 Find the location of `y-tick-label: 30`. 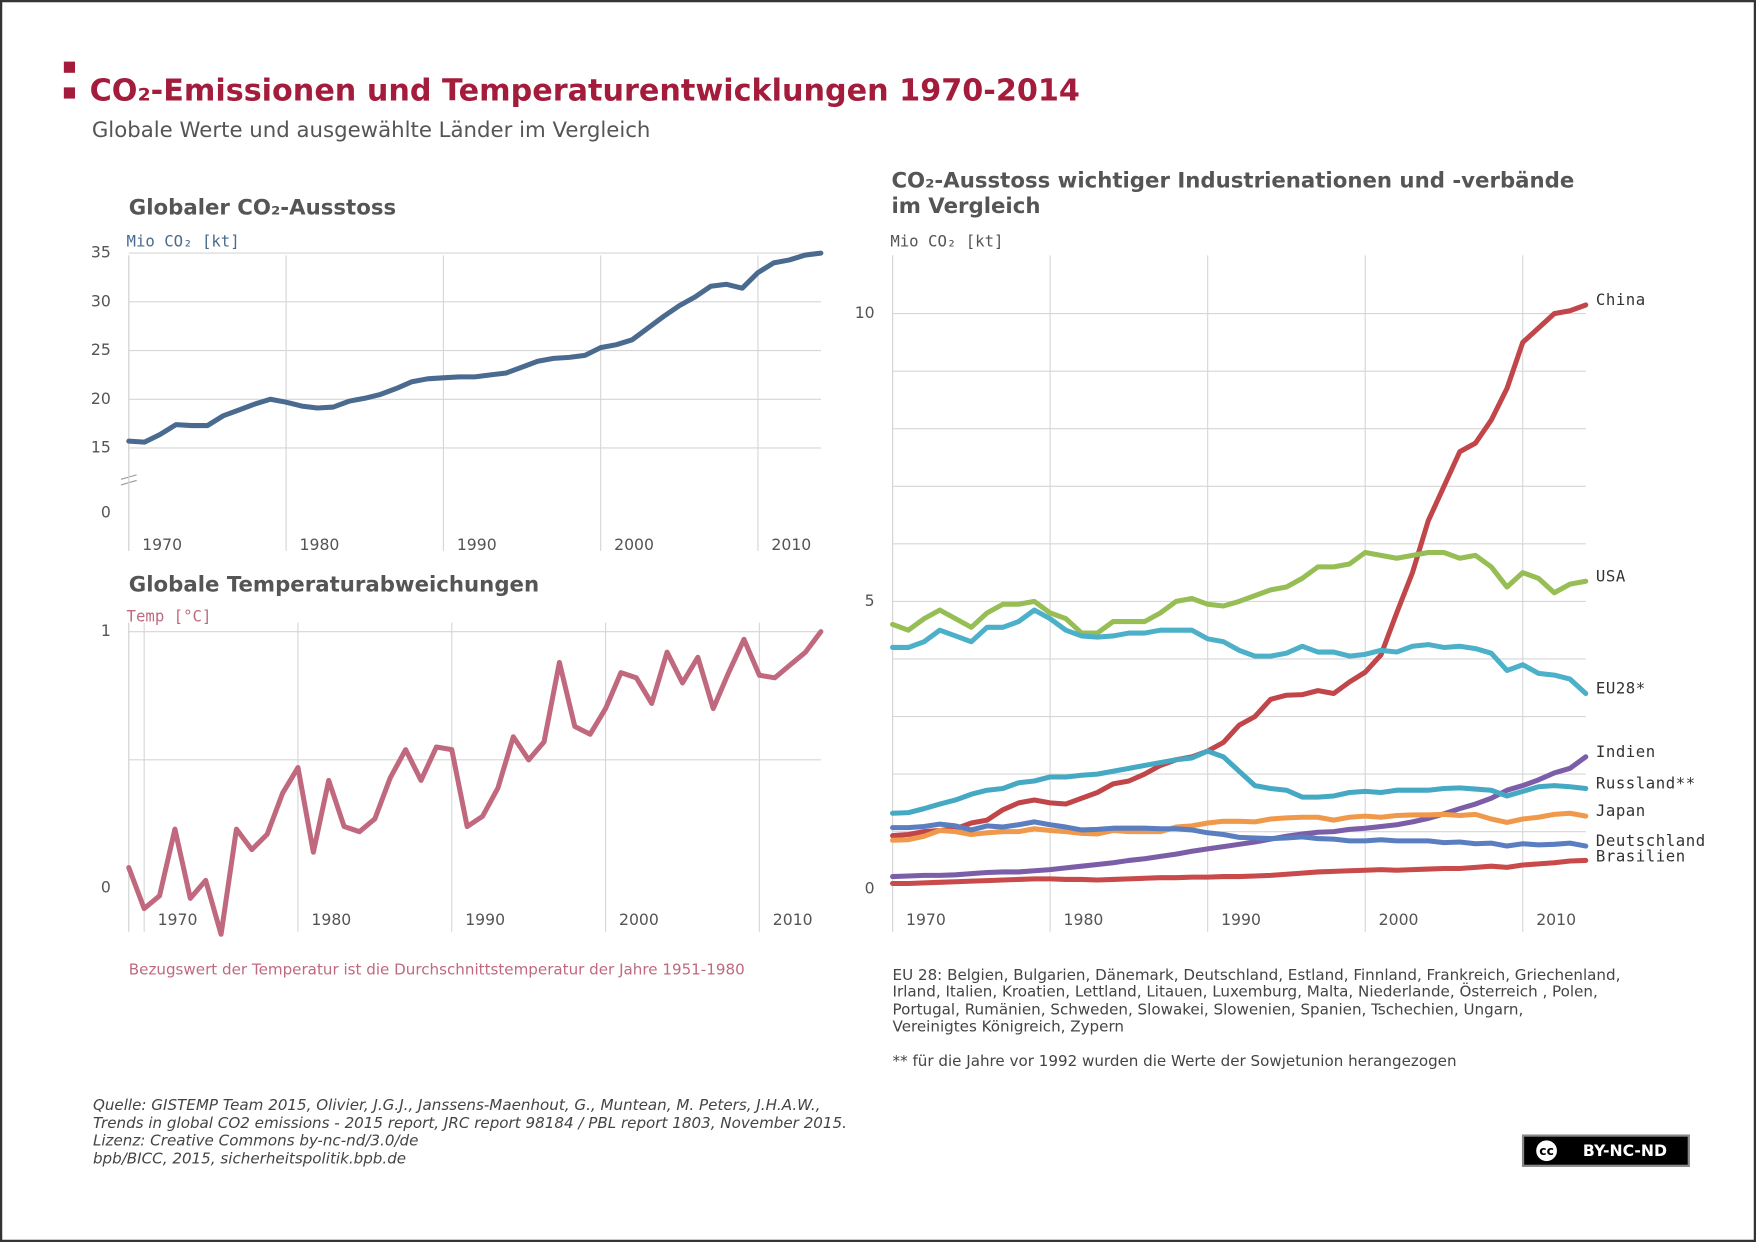

y-tick-label: 30 is located at coordinates (101, 300).